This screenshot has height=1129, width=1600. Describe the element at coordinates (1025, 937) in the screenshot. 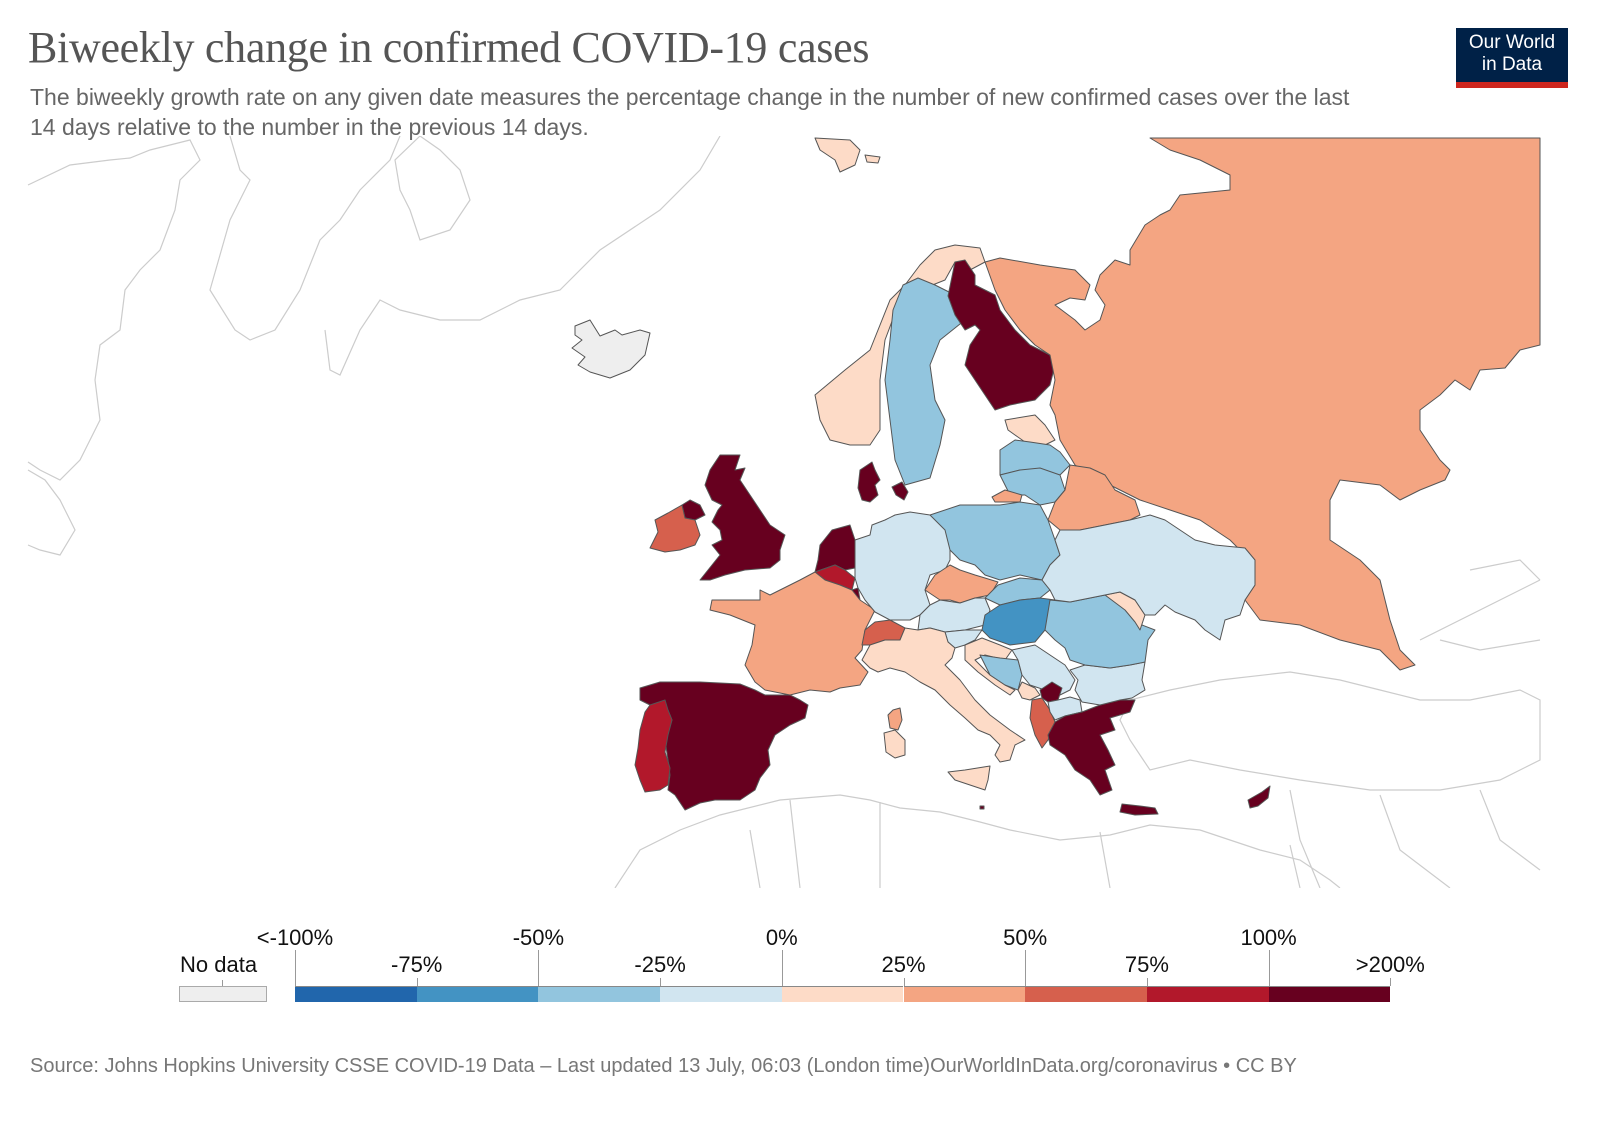

I see `legend-tick-label: 50%` at that location.